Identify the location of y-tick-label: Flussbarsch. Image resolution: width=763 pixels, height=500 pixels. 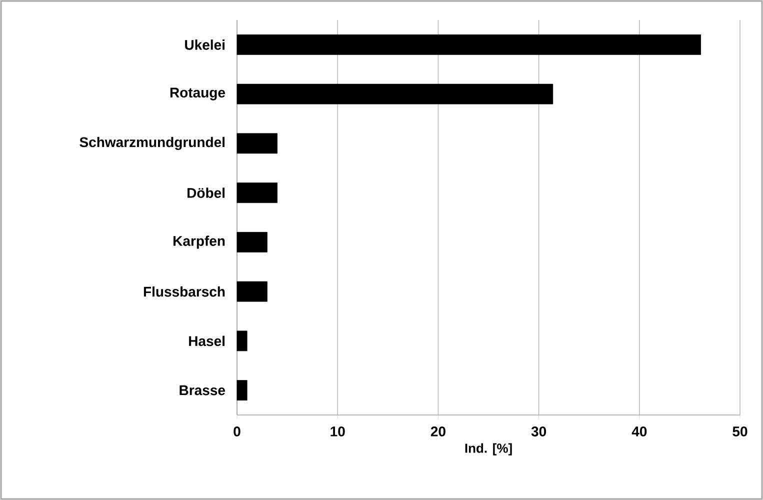
(184, 291).